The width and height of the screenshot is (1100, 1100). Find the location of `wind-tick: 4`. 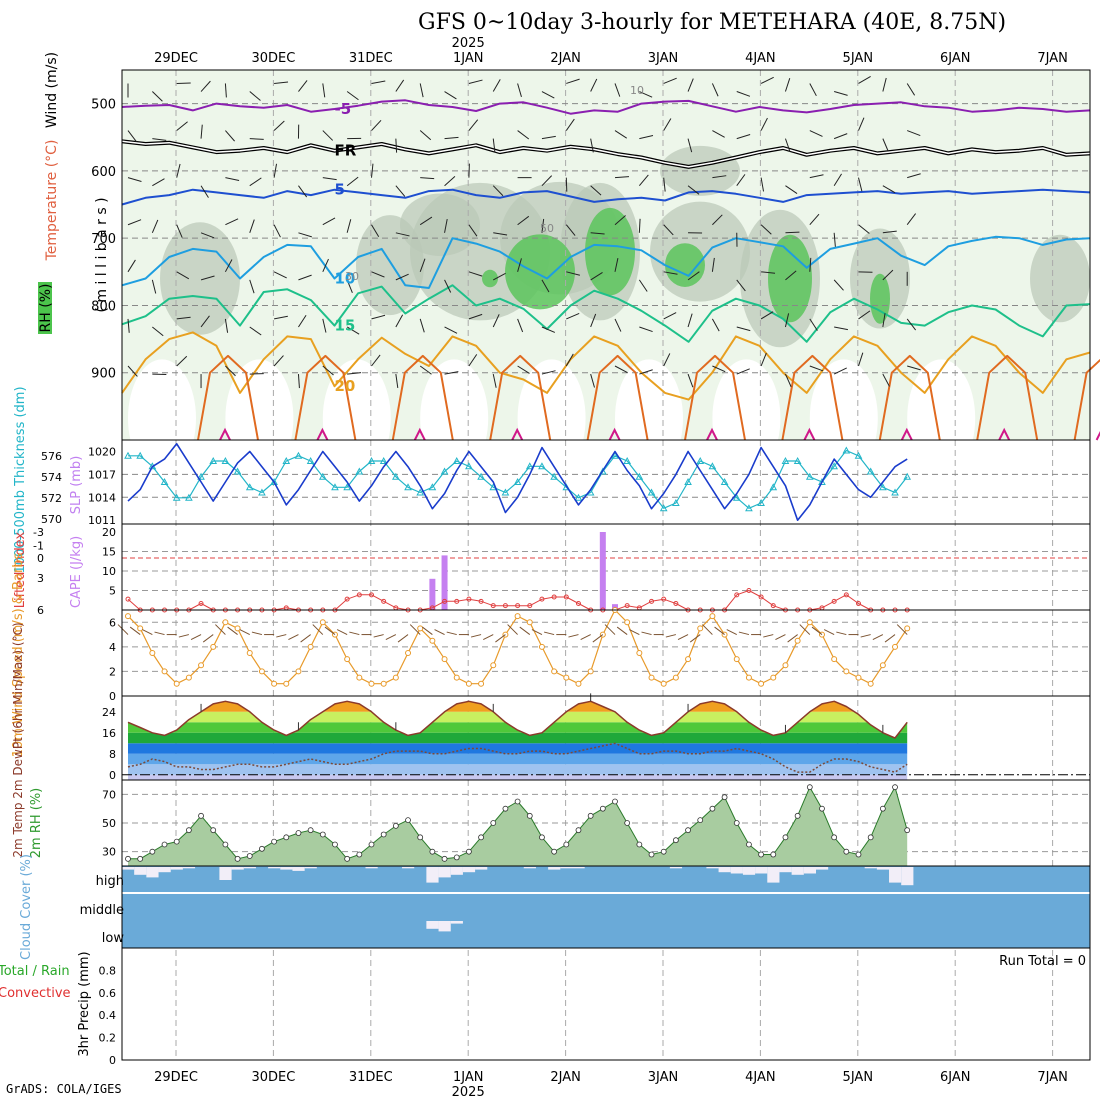

wind-tick: 4 is located at coordinates (112, 647).